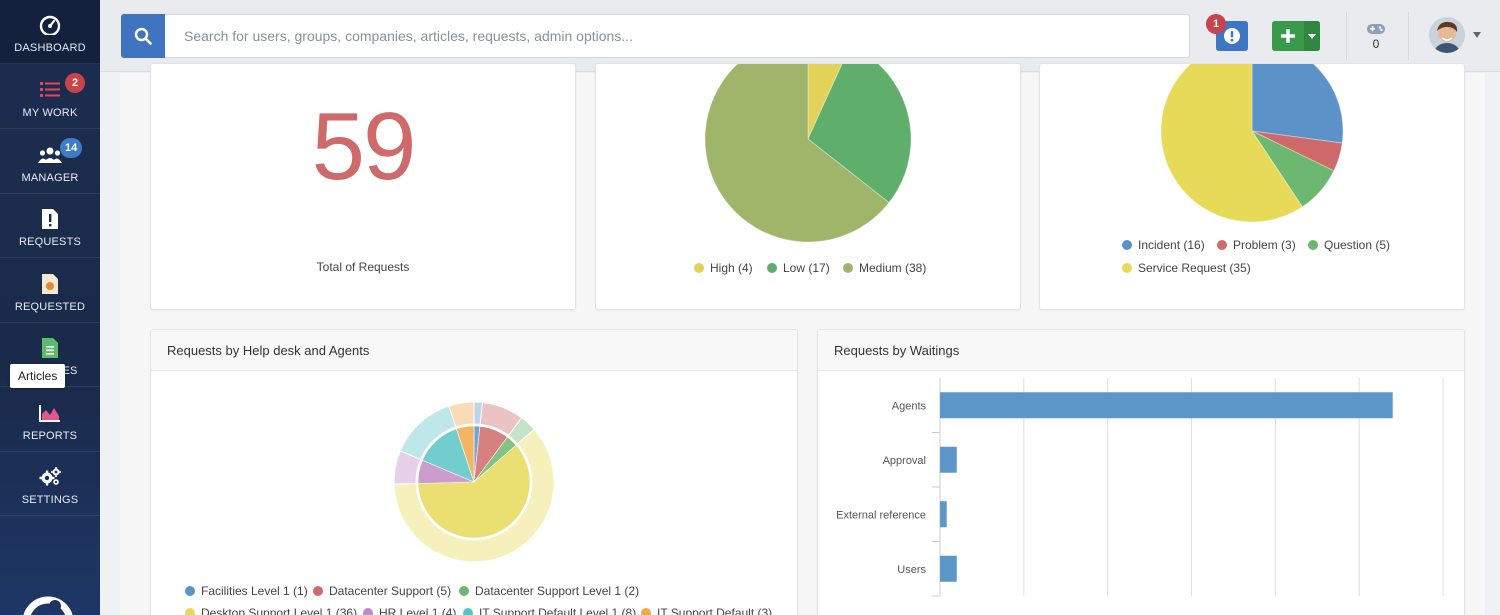 The height and width of the screenshot is (615, 1500). Describe the element at coordinates (474, 350) in the screenshot. I see `helpdesk-card-title: Requests by Help desk and Agents` at that location.